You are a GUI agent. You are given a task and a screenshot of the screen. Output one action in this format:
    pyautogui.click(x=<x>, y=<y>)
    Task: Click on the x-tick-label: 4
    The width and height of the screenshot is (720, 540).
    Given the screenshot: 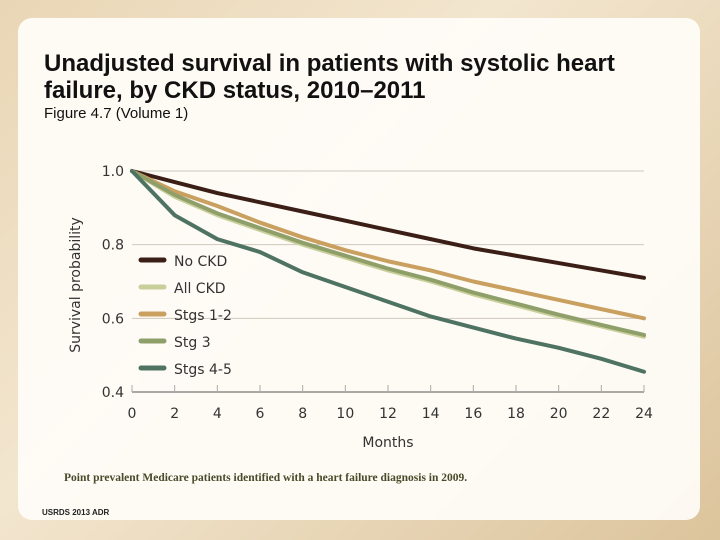 What is the action you would take?
    pyautogui.click(x=217, y=414)
    